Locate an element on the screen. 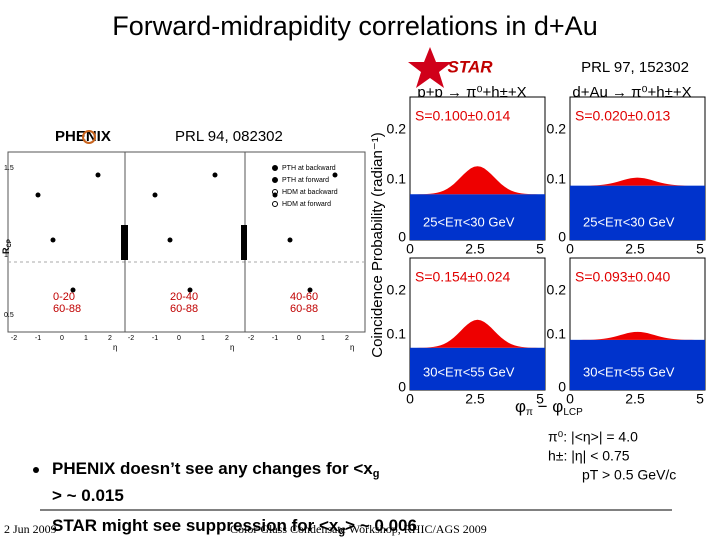 This screenshot has width=720, height=540. star-y-label: Coincidence Probability (radian⁻¹) is located at coordinates (377, 245).